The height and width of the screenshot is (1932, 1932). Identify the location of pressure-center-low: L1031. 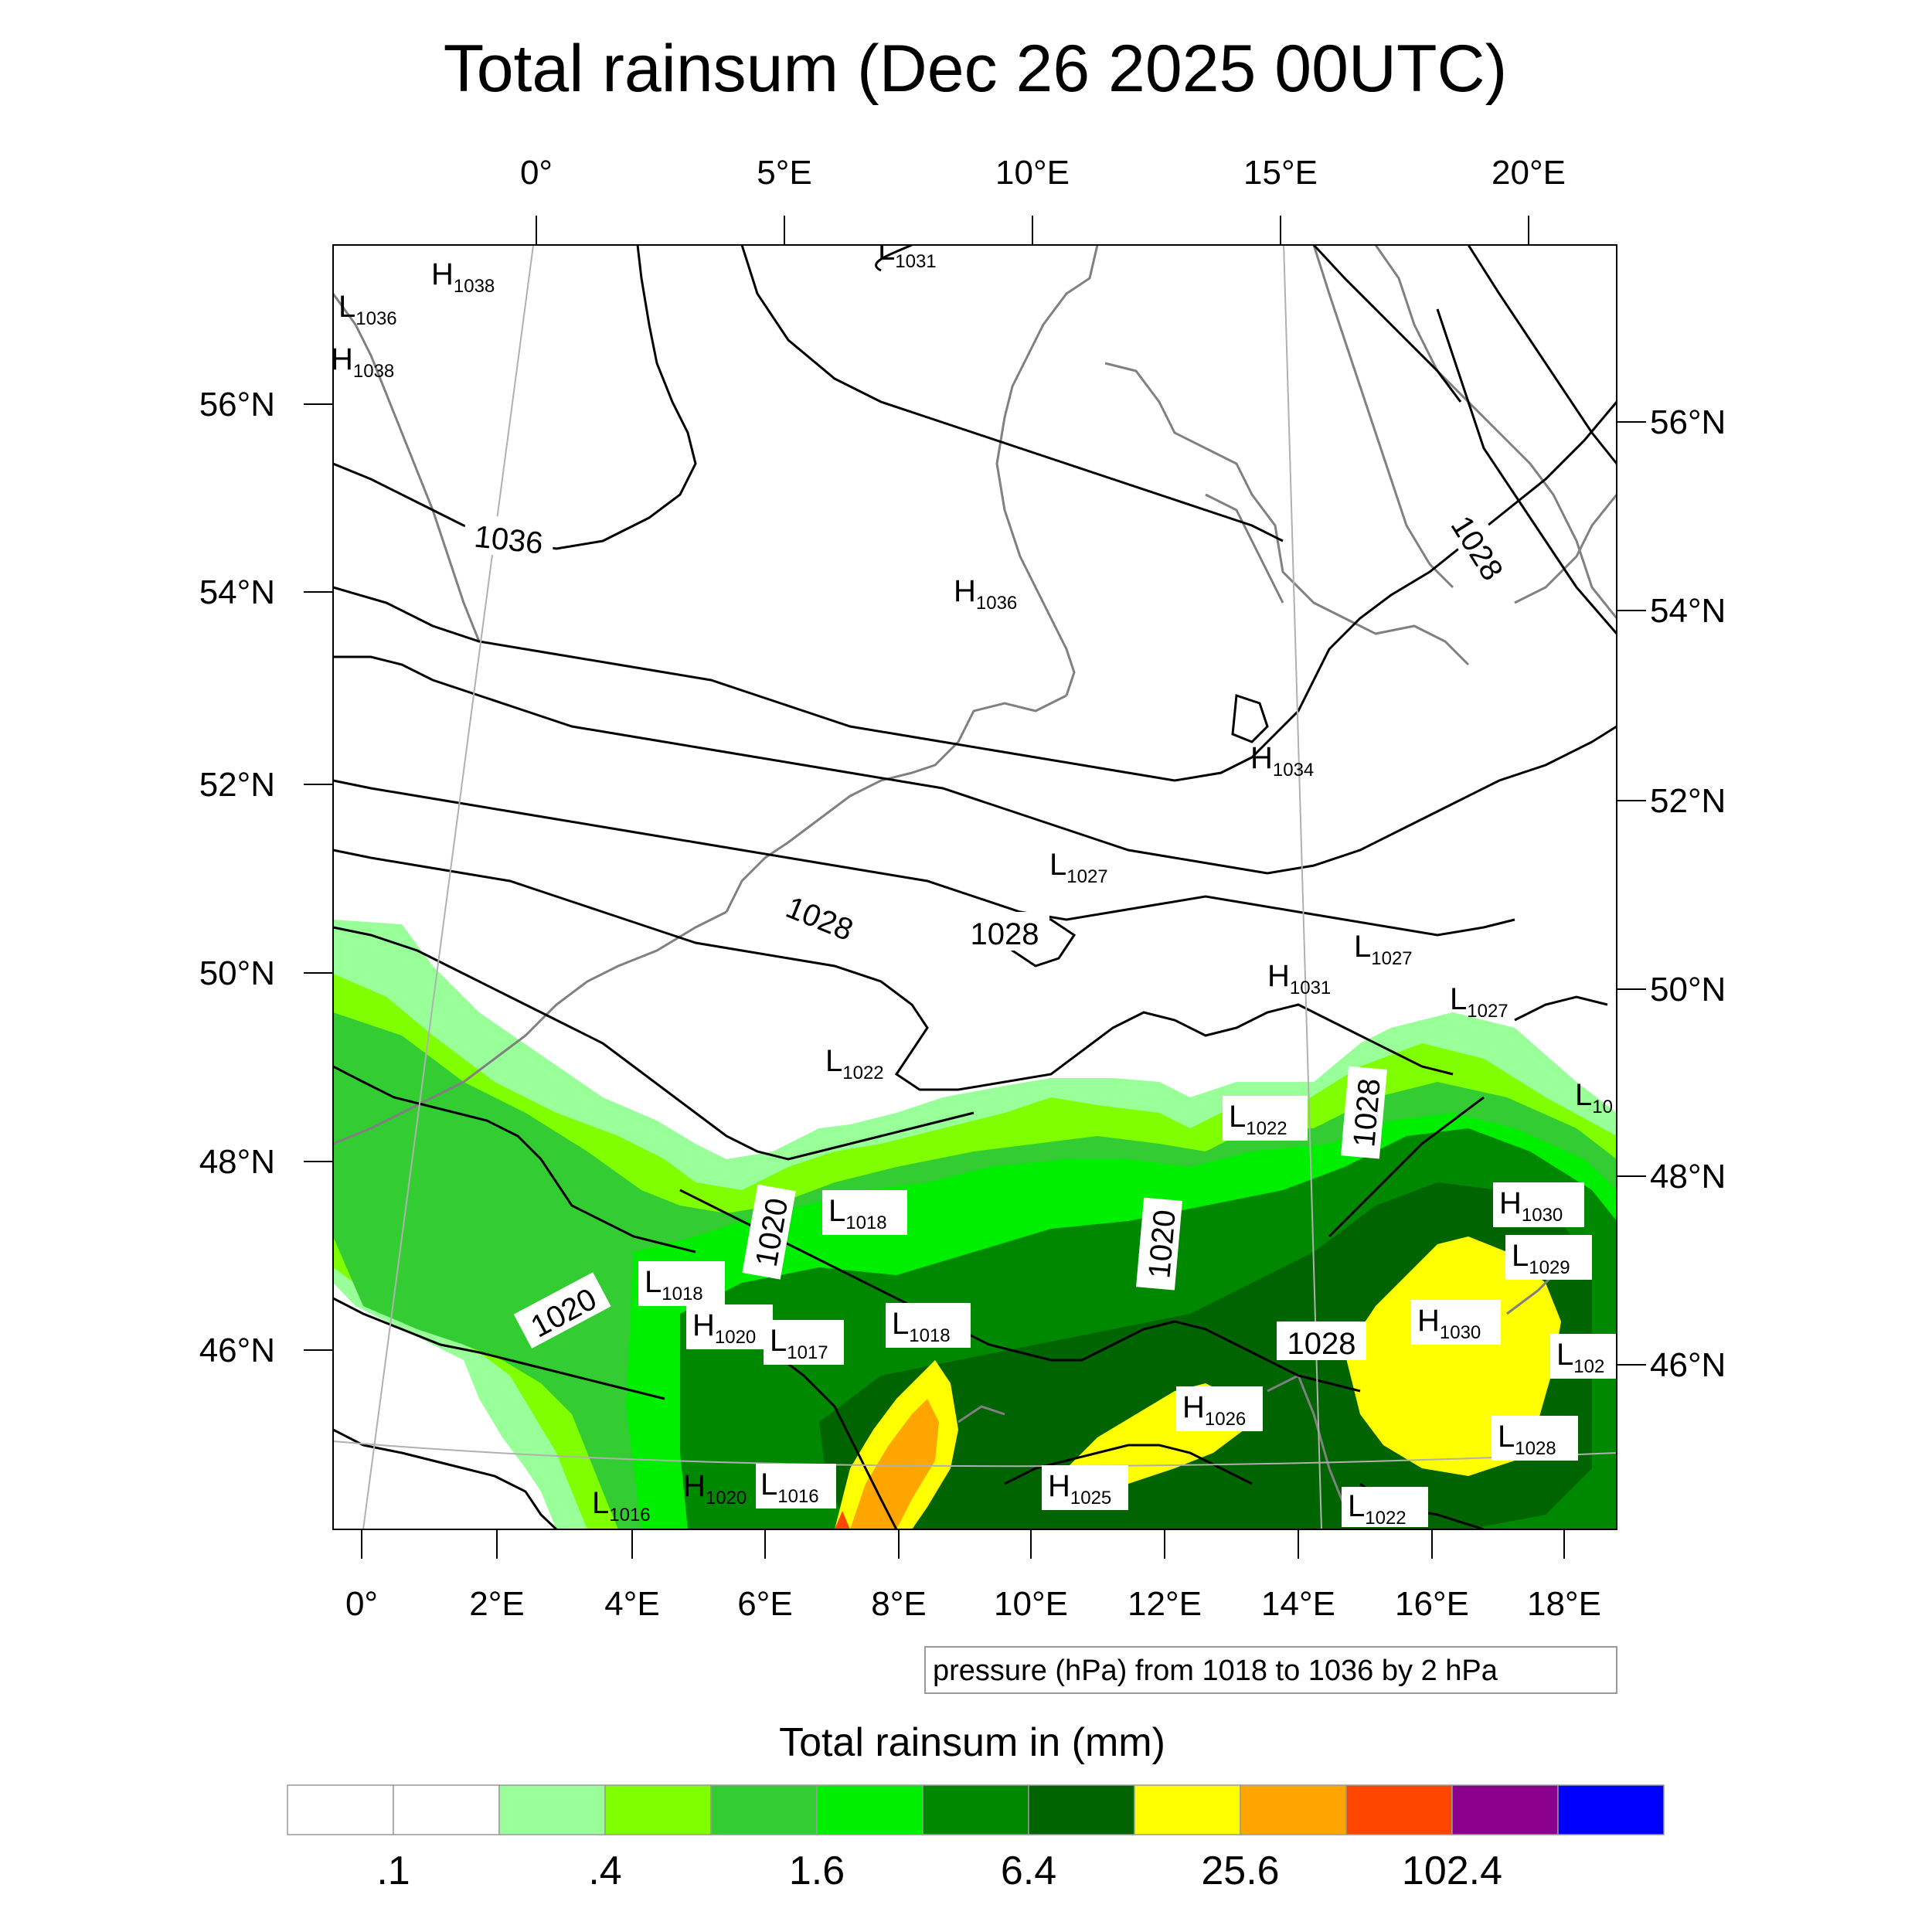
(907, 253).